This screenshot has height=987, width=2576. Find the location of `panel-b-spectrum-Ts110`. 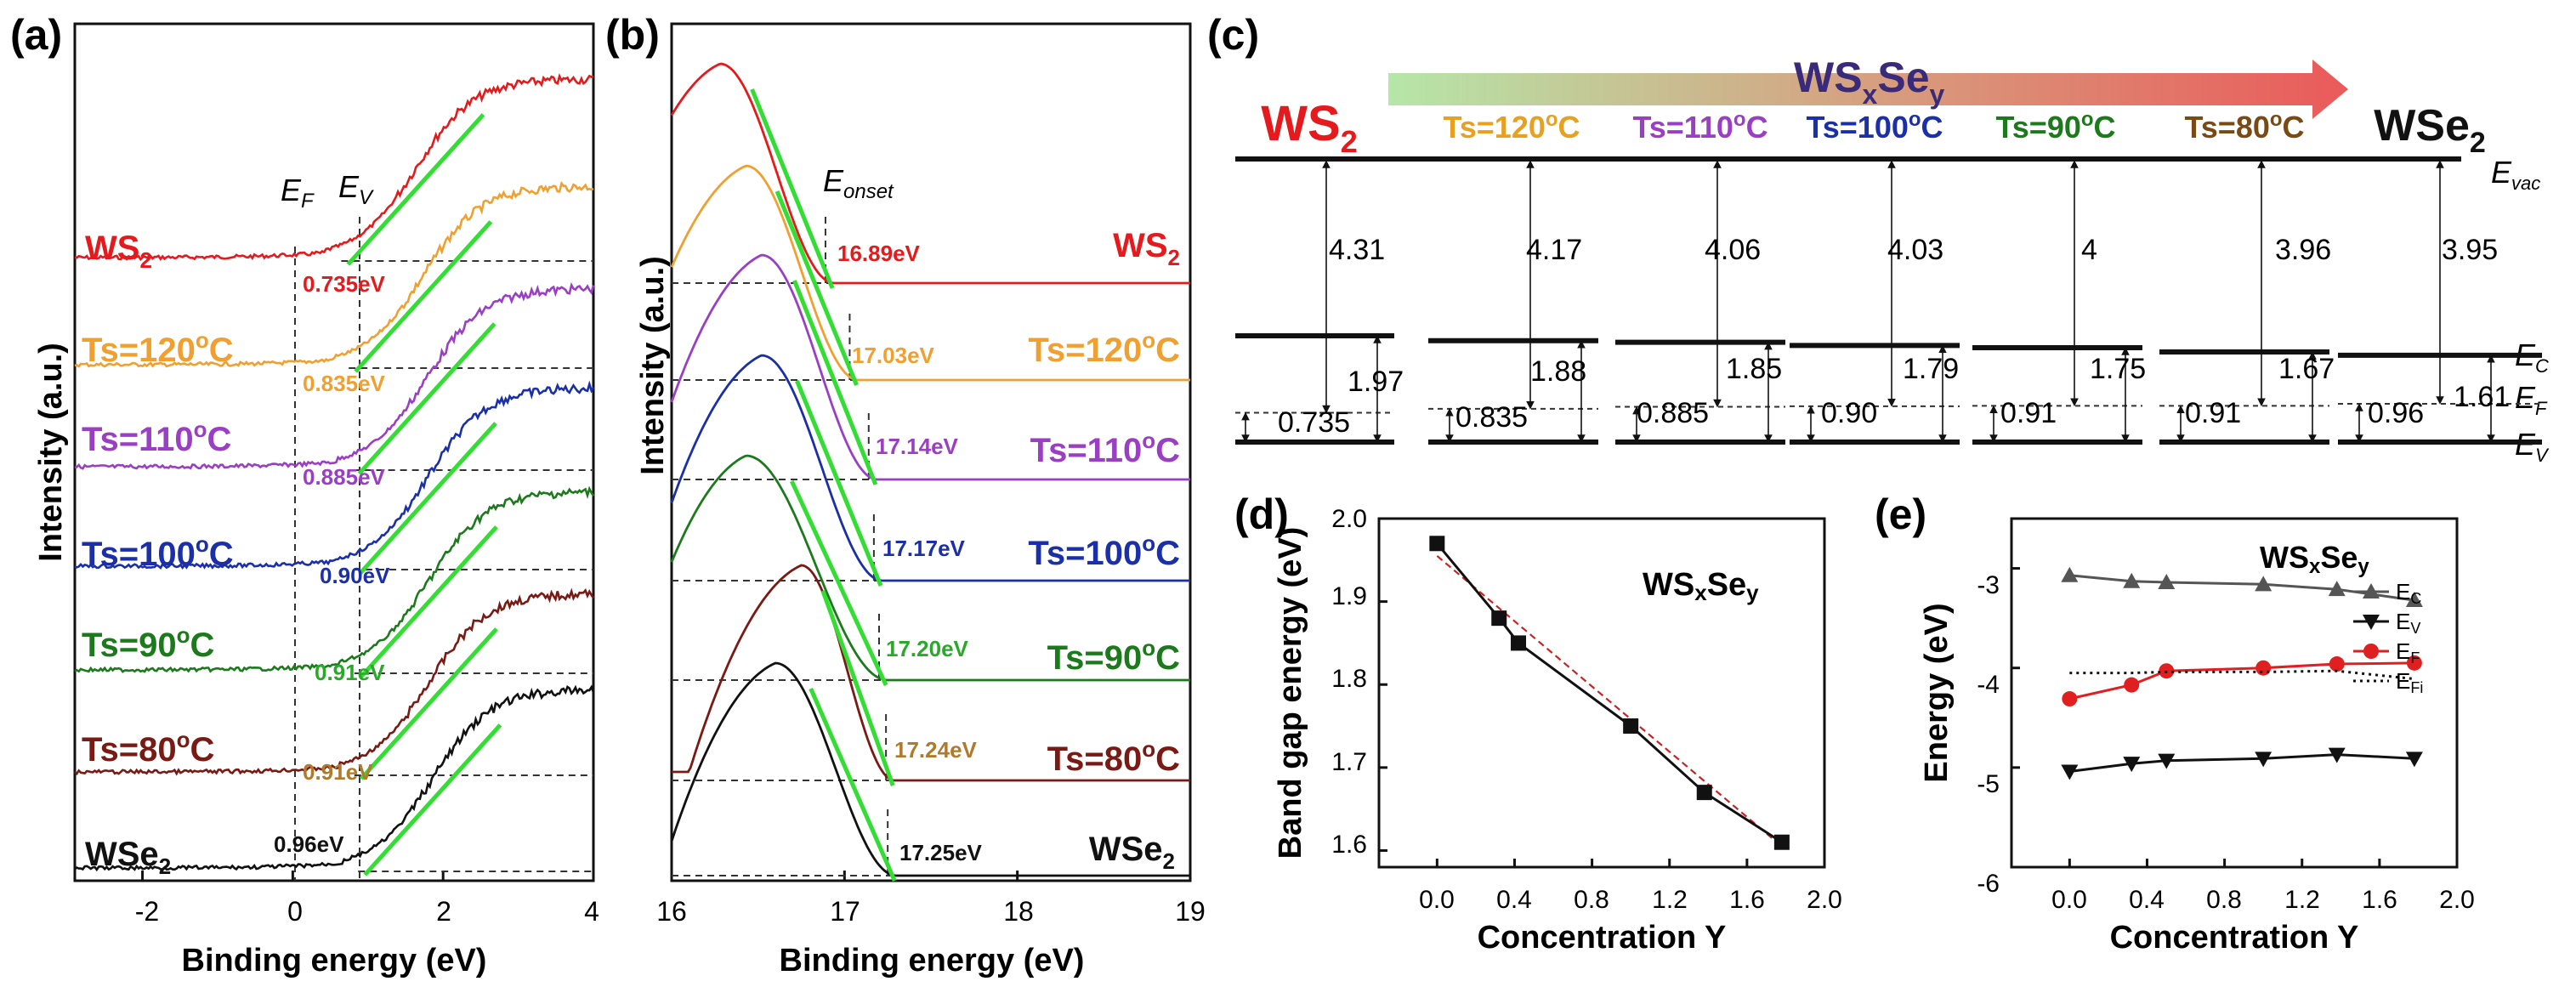

panel-b-spectrum-Ts110 is located at coordinates (930, 367).